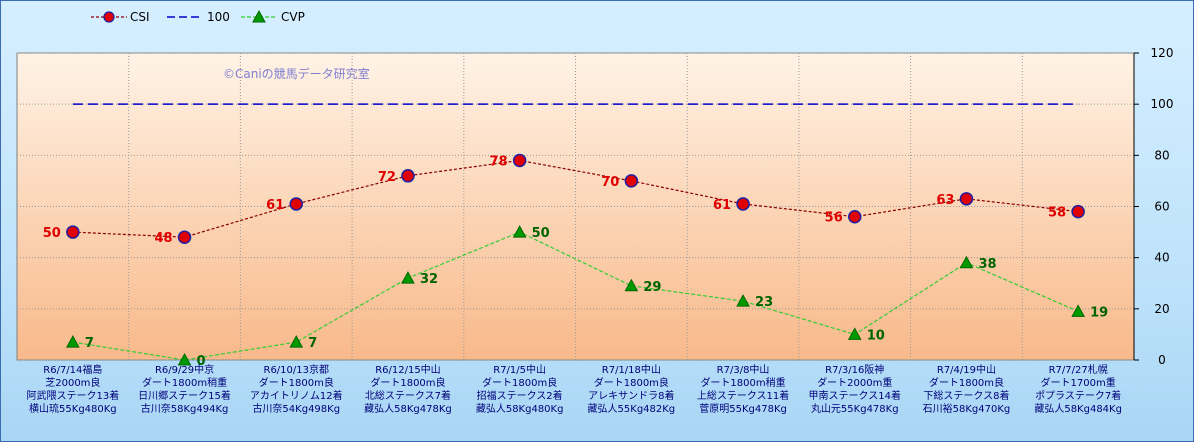 The width and height of the screenshot is (1194, 443). I want to click on legend-csi-label: CSI, so click(140, 17).